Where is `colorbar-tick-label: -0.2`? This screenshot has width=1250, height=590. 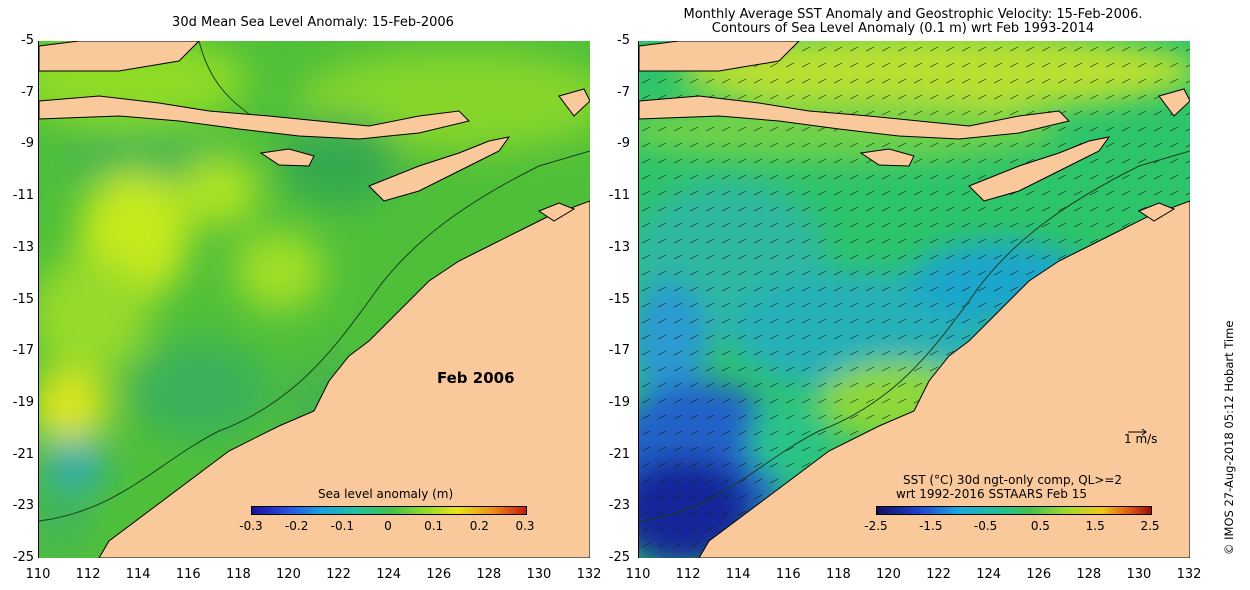 colorbar-tick-label: -0.2 is located at coordinates (296, 526).